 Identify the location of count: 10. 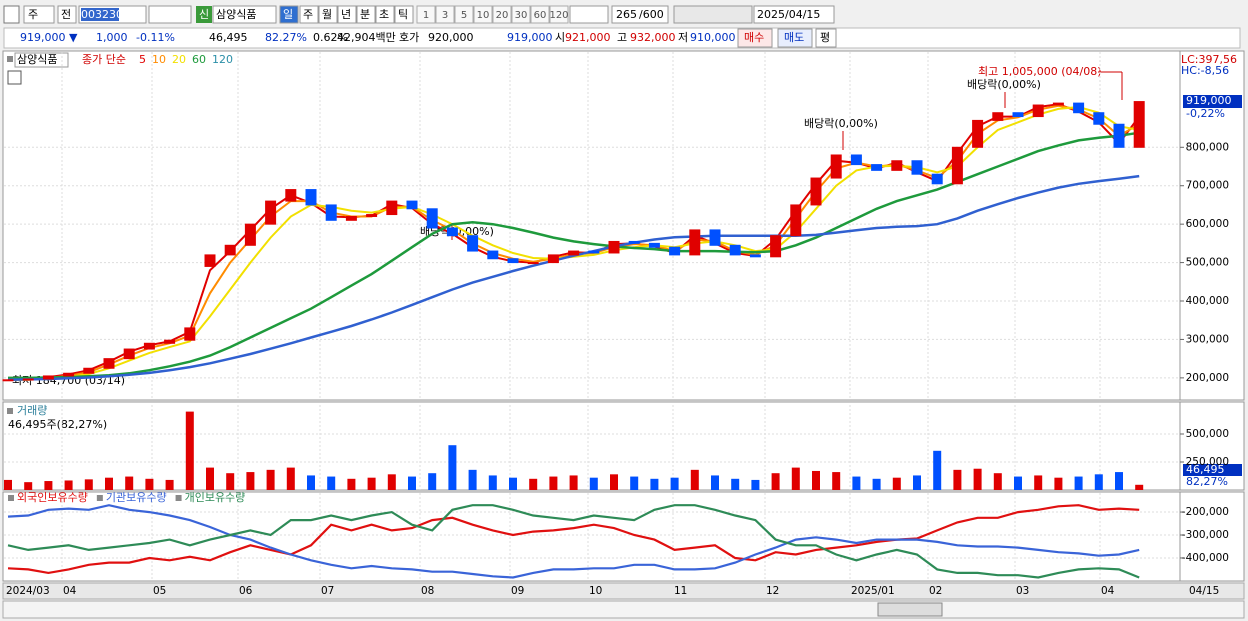
(483, 15).